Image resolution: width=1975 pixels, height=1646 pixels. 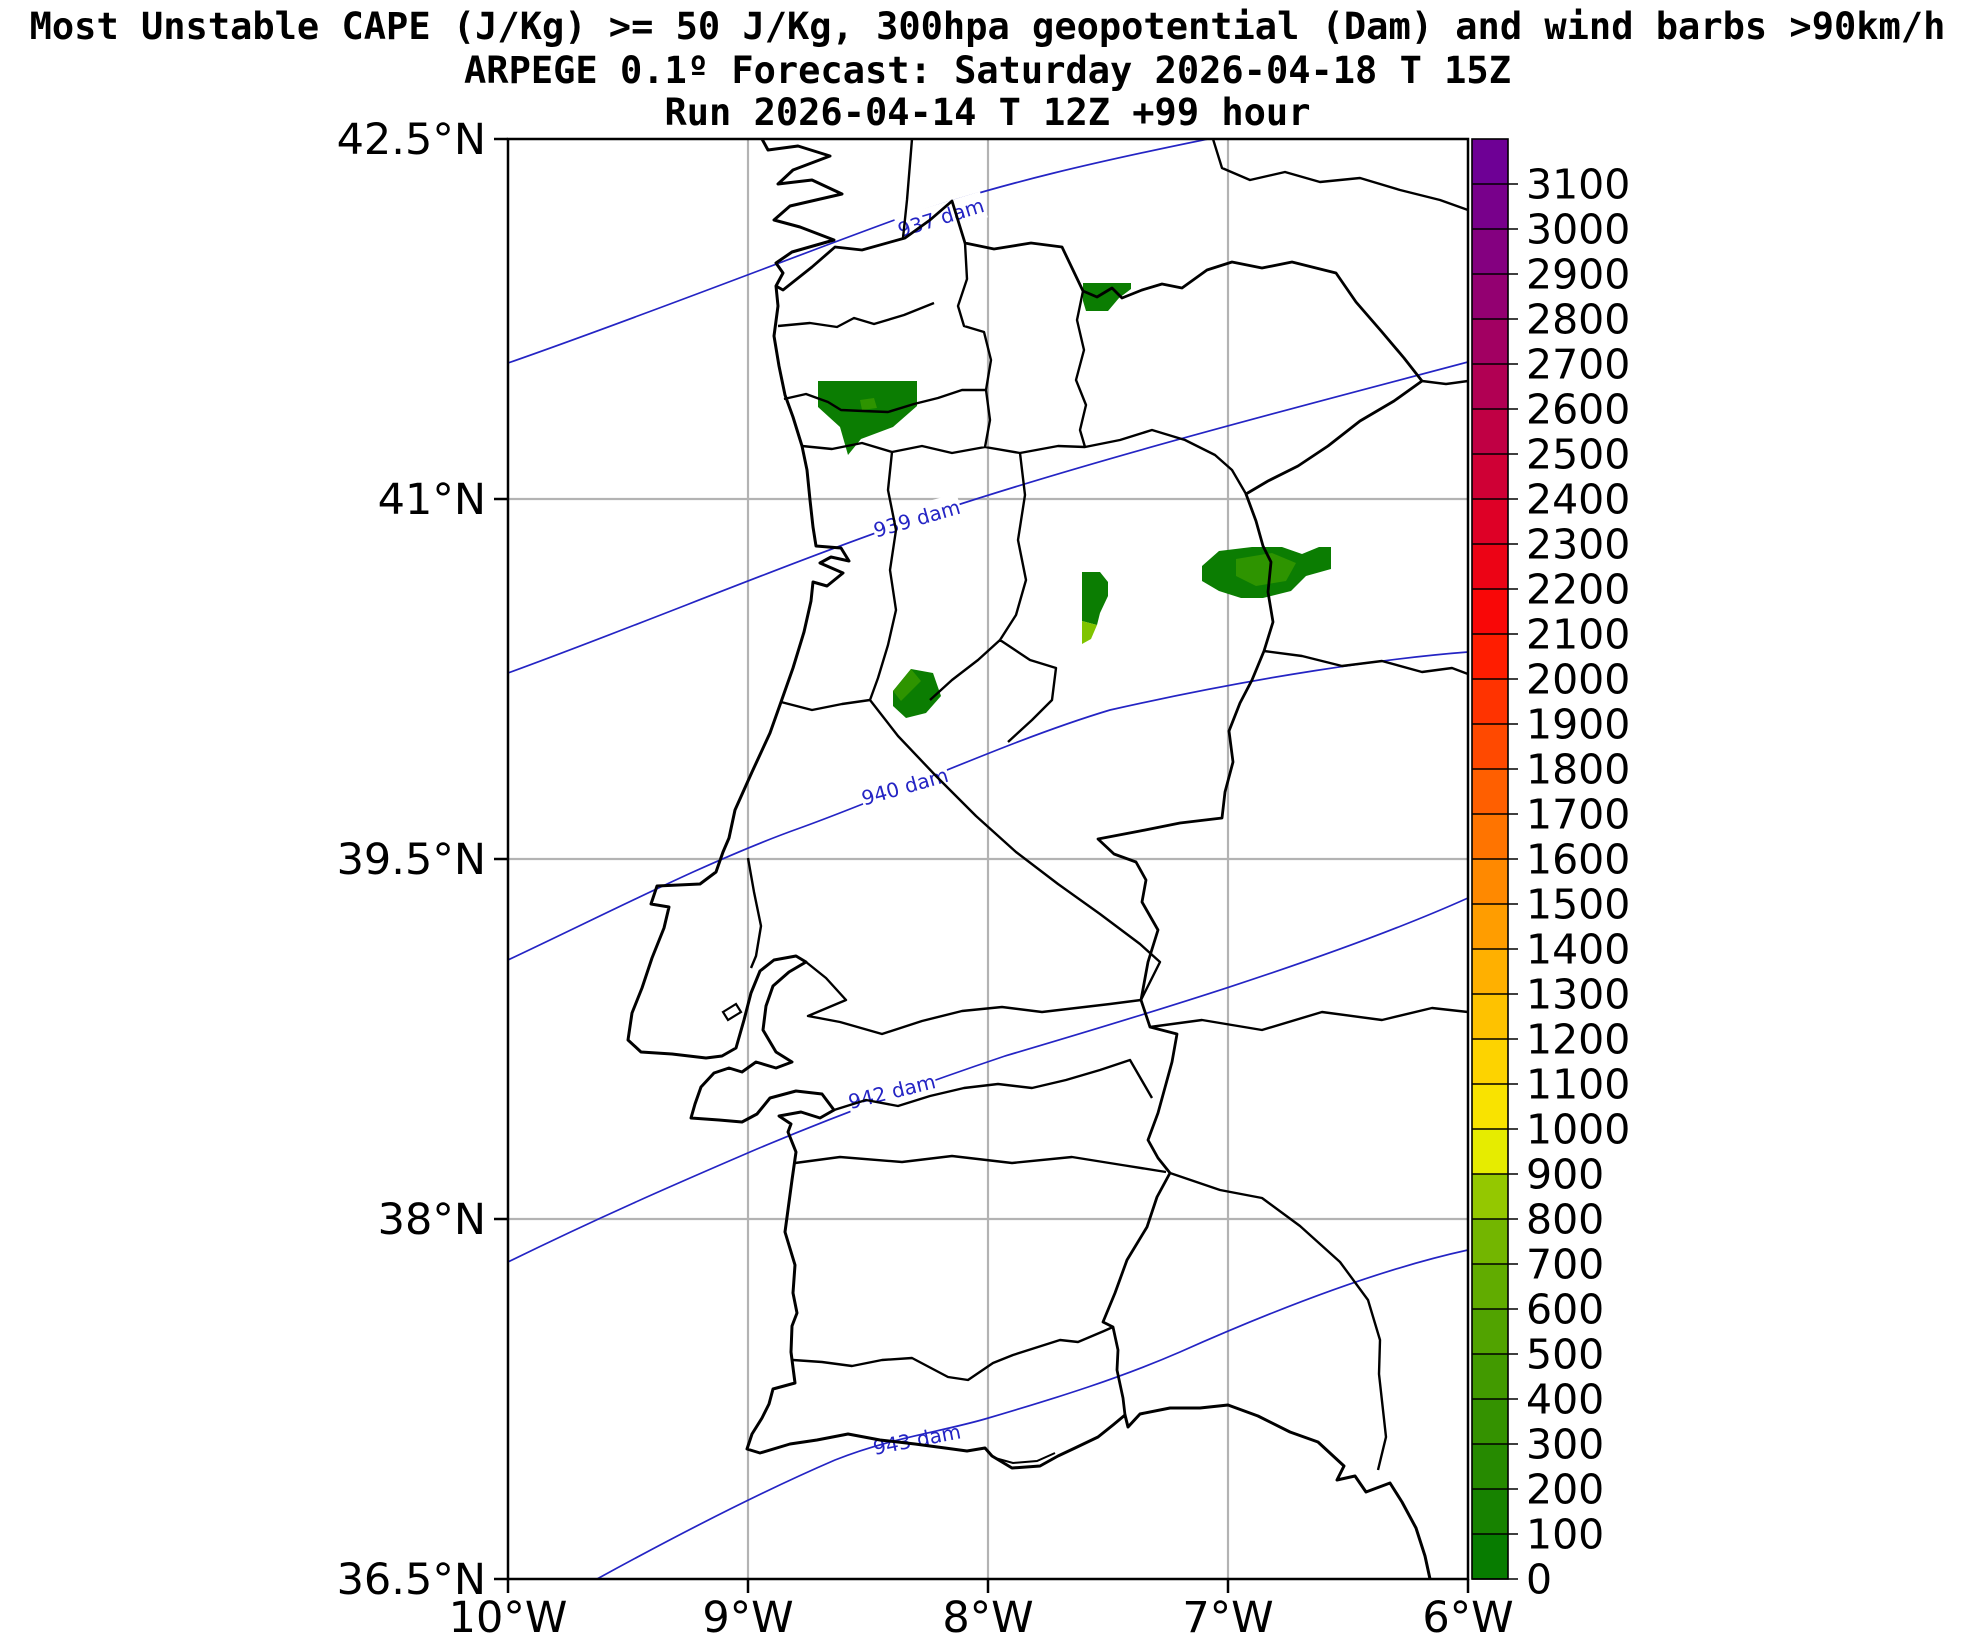 What do you see at coordinates (1578, 364) in the screenshot?
I see `colorbar-tick-label: 2700` at bounding box center [1578, 364].